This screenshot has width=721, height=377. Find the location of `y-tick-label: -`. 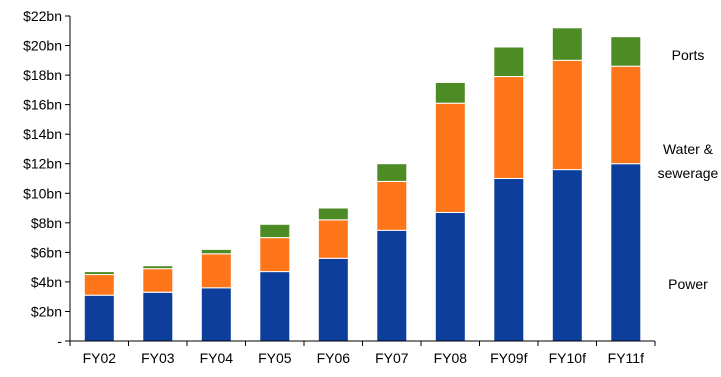

y-tick-label: - is located at coordinates (59, 341).